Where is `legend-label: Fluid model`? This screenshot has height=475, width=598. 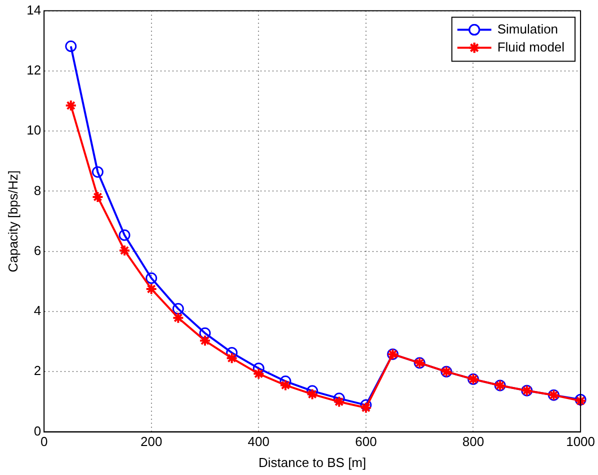
legend-label: Fluid model is located at coordinates (531, 46).